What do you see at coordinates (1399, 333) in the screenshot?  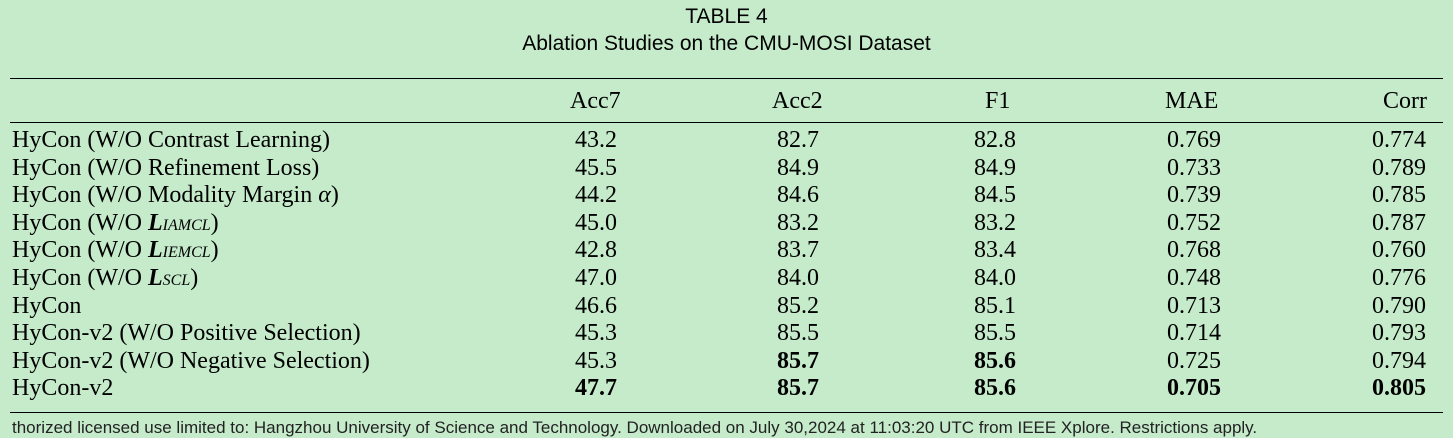 I see `cell-corr: 0.793` at bounding box center [1399, 333].